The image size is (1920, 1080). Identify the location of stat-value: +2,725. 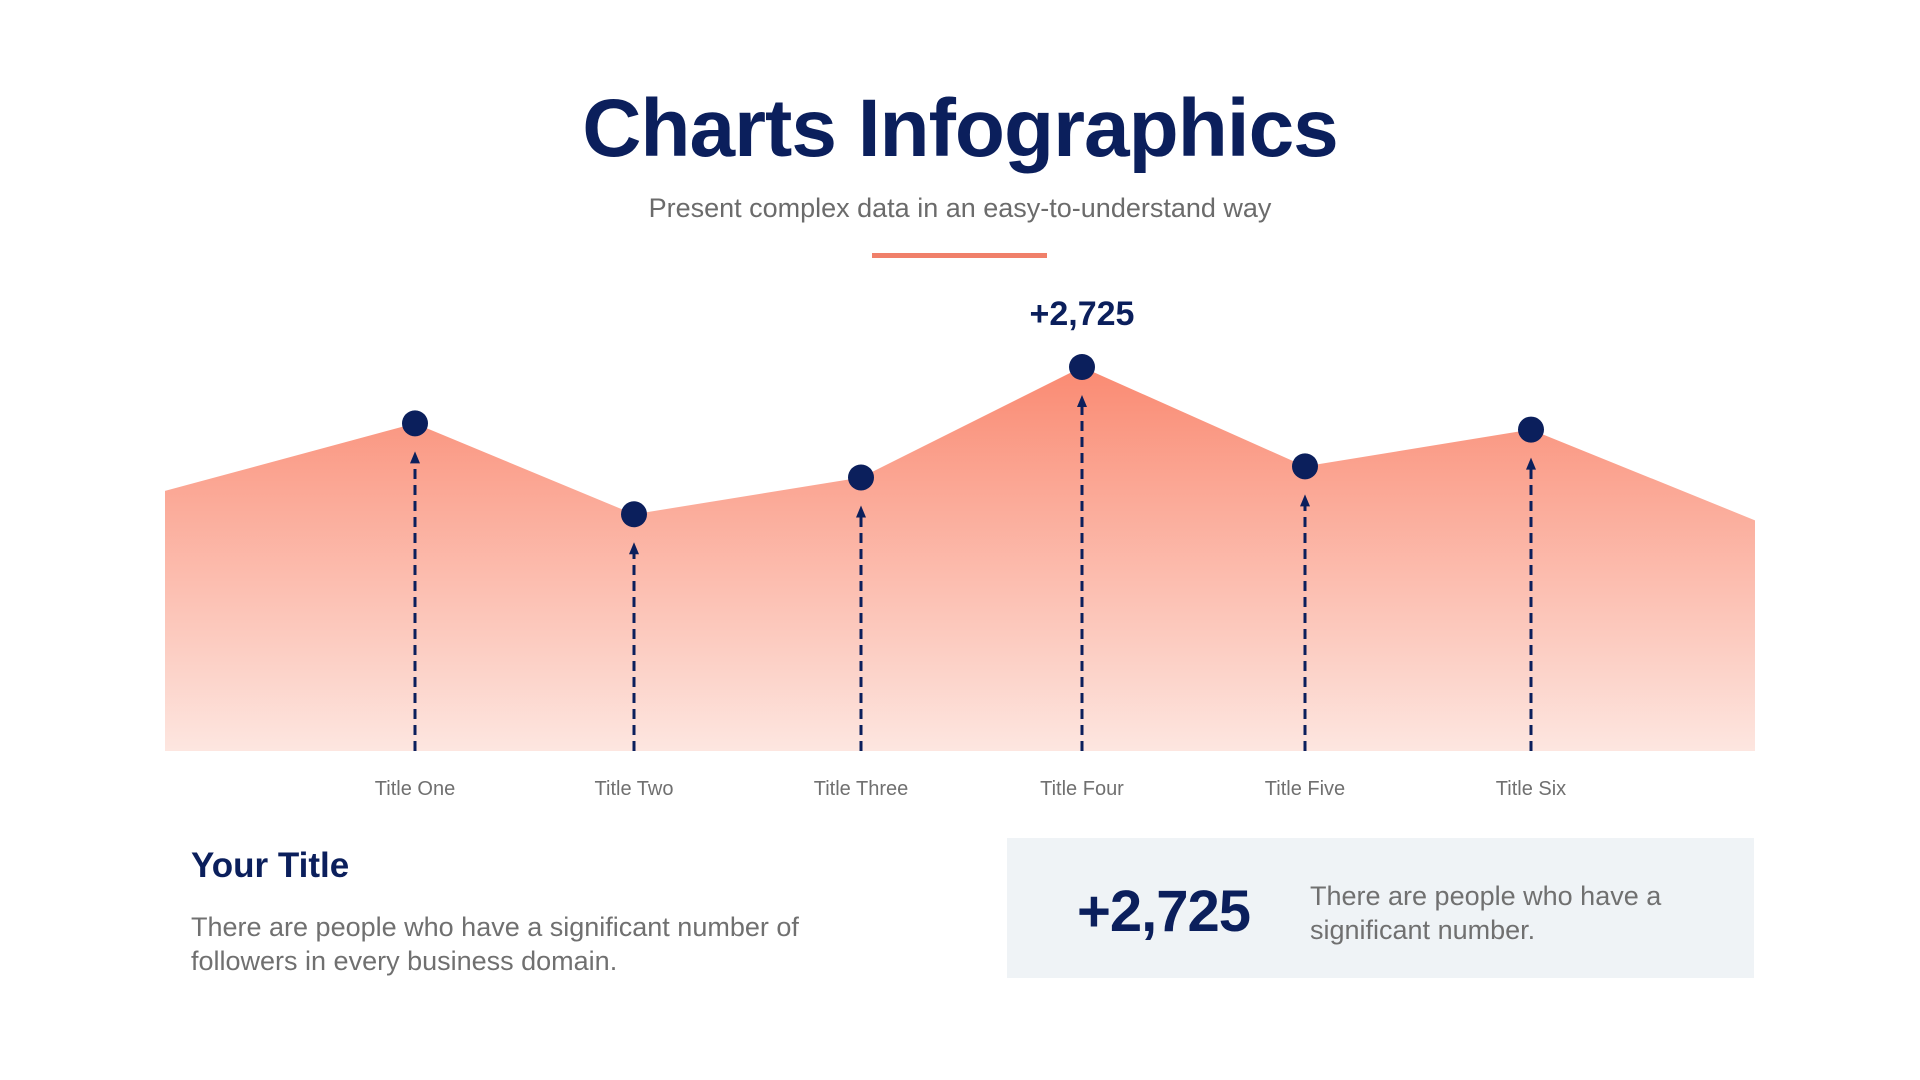
(1164, 911).